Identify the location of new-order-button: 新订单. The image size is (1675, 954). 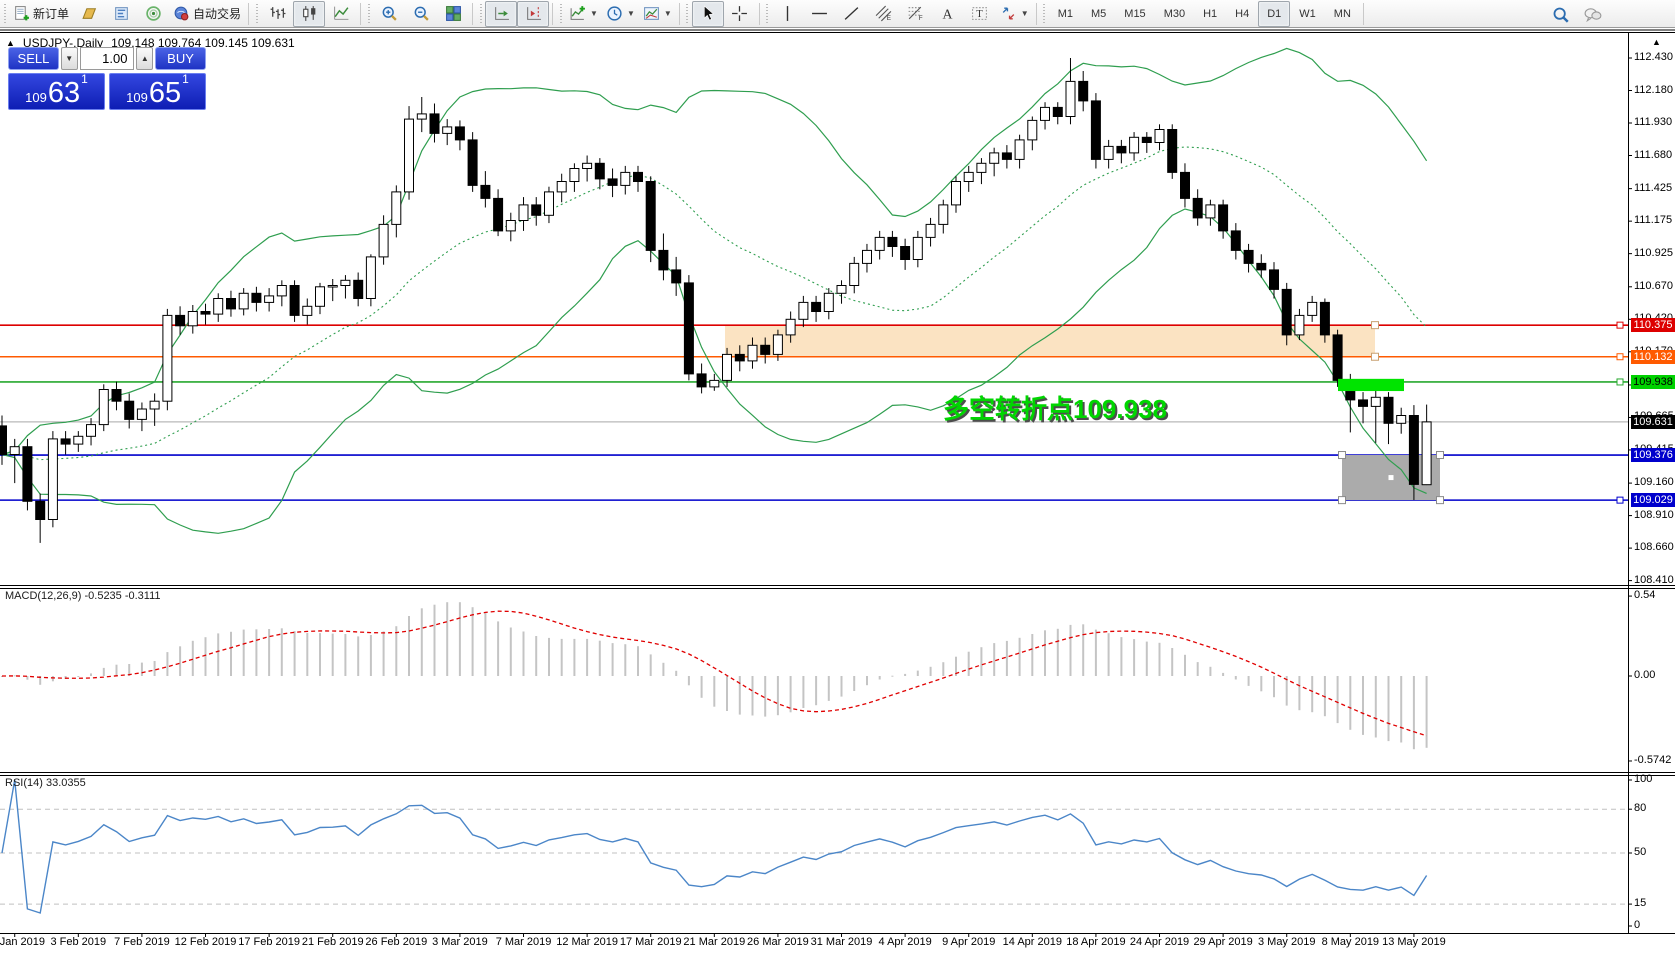
(41, 14).